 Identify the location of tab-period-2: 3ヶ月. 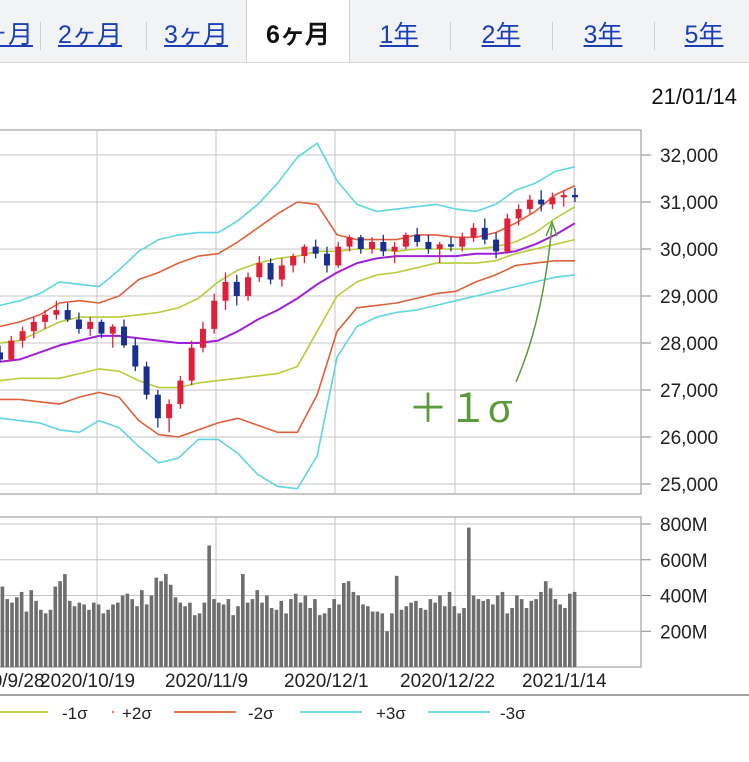
(196, 35).